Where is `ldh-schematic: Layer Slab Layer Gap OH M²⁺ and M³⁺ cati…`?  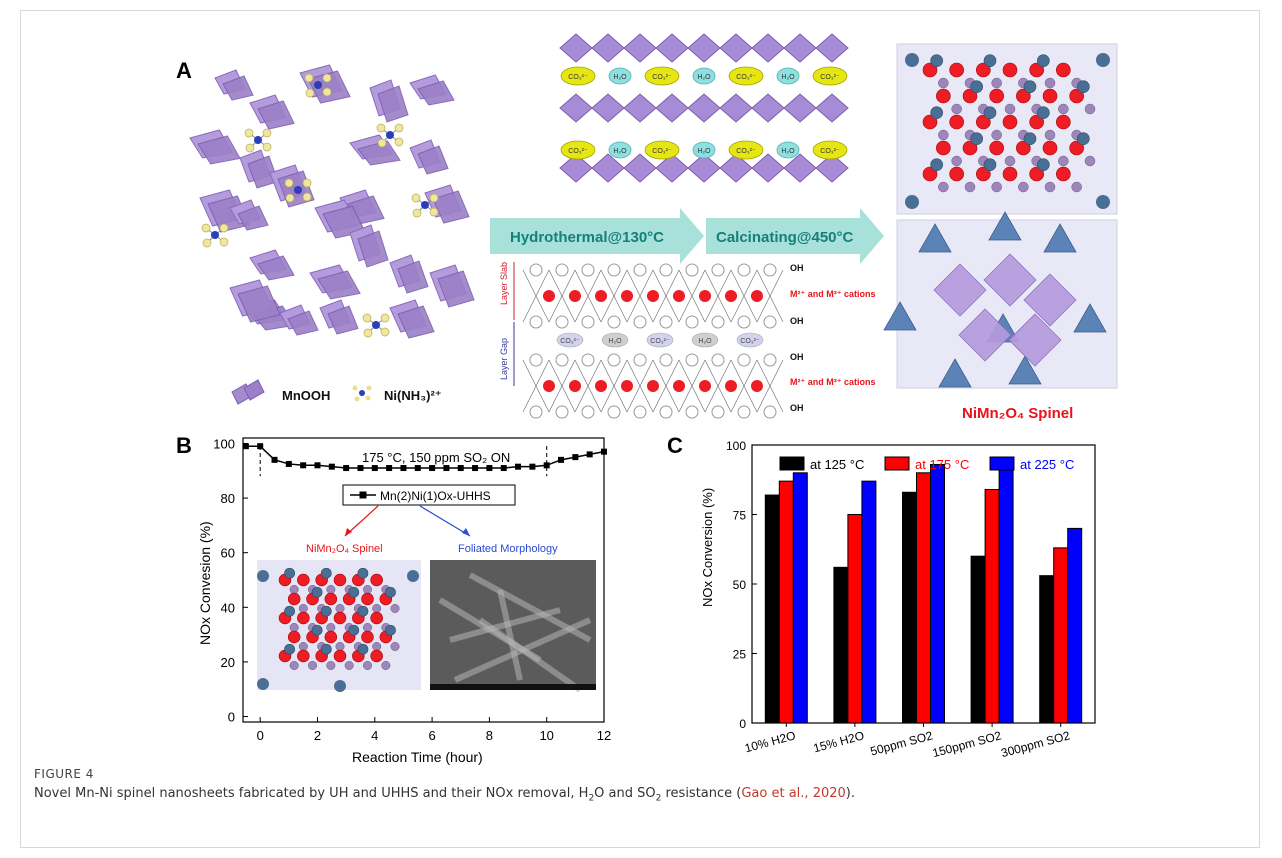 ldh-schematic: Layer Slab Layer Gap OH M²⁺ and M³⁺ cati… is located at coordinates (687, 340).